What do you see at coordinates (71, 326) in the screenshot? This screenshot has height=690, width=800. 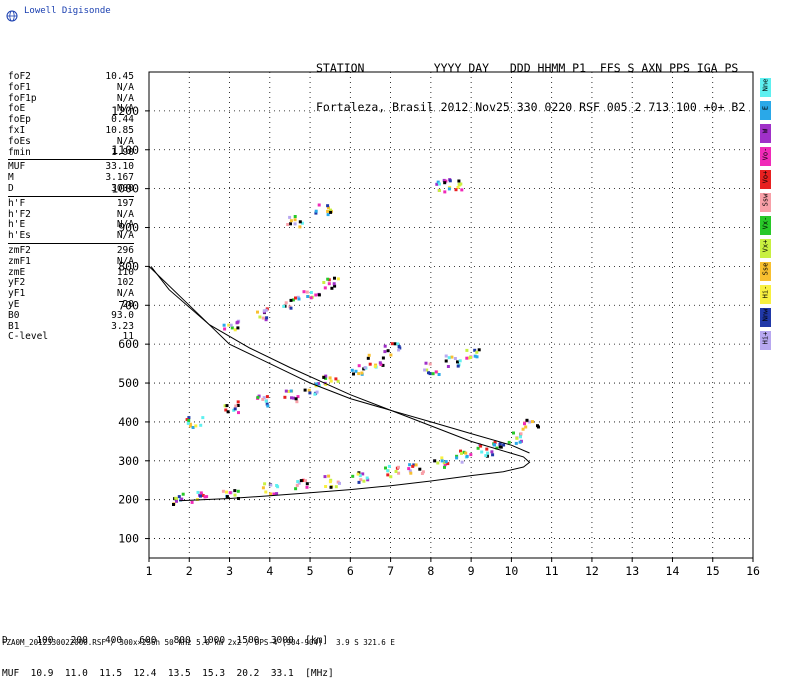 I see `param-row: B1 3.23` at bounding box center [71, 326].